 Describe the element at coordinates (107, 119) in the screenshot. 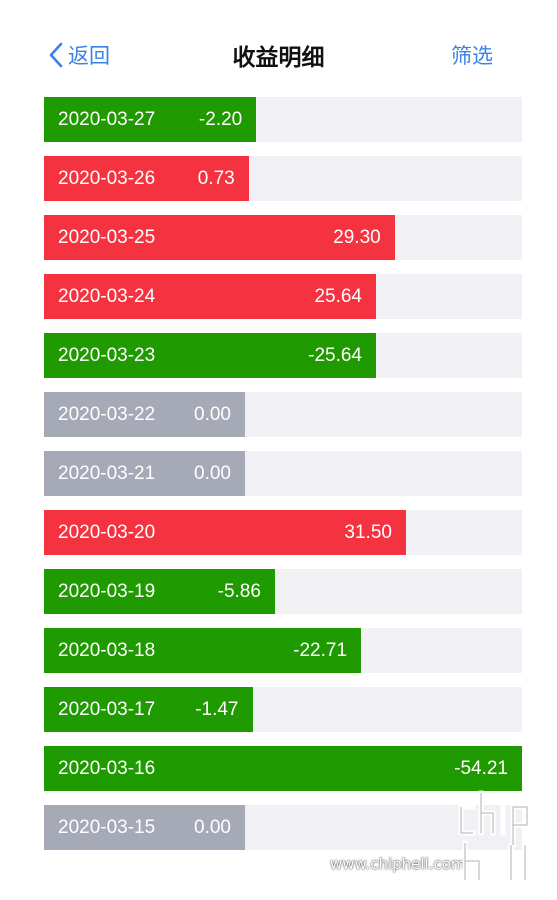

I see `row-date: 2020-03-27` at that location.